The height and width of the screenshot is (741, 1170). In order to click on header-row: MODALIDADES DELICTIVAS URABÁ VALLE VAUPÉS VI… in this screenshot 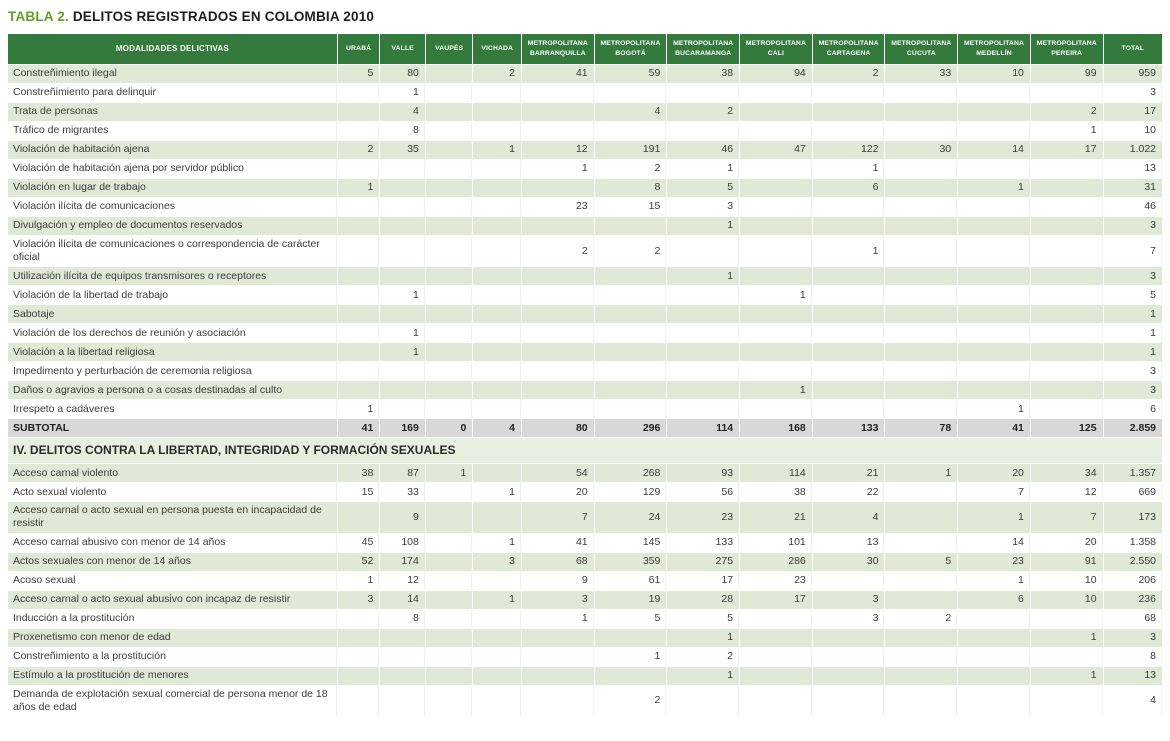, I will do `click(585, 49)`.